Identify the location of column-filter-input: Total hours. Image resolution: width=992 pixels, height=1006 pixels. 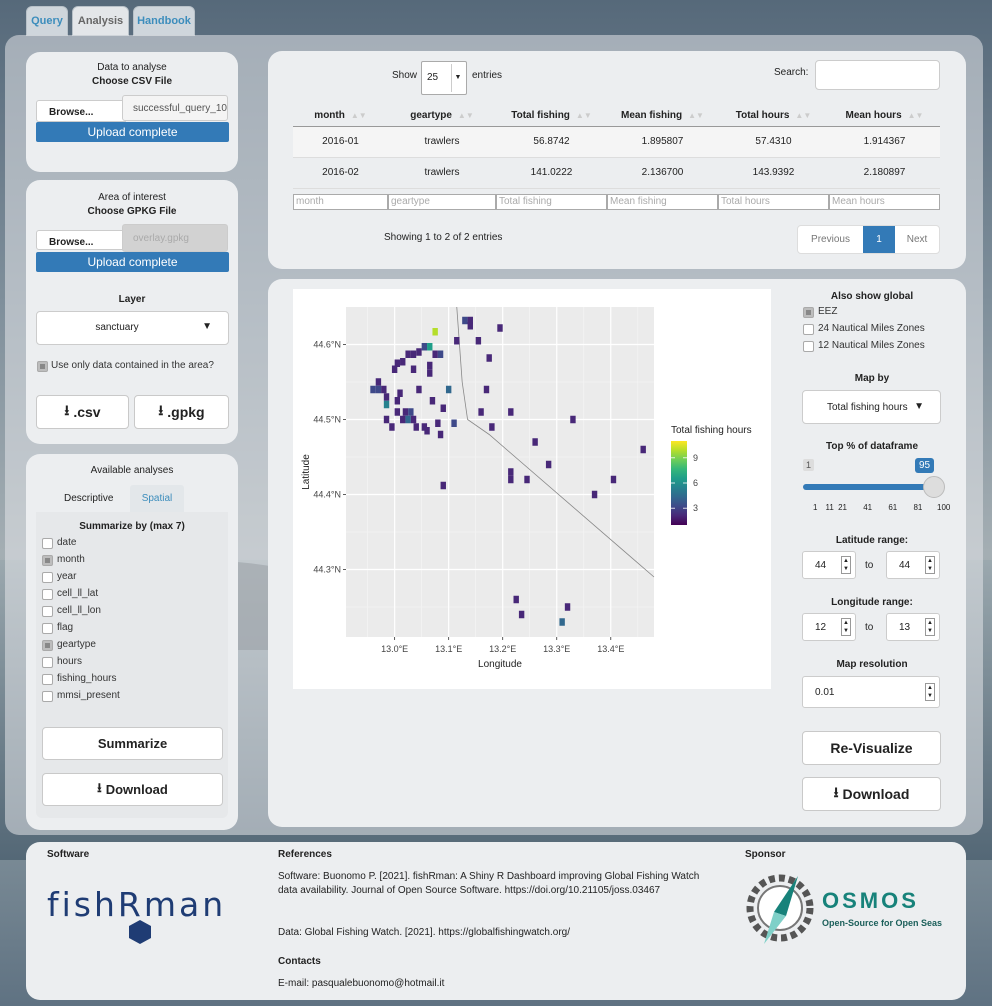
(773, 202).